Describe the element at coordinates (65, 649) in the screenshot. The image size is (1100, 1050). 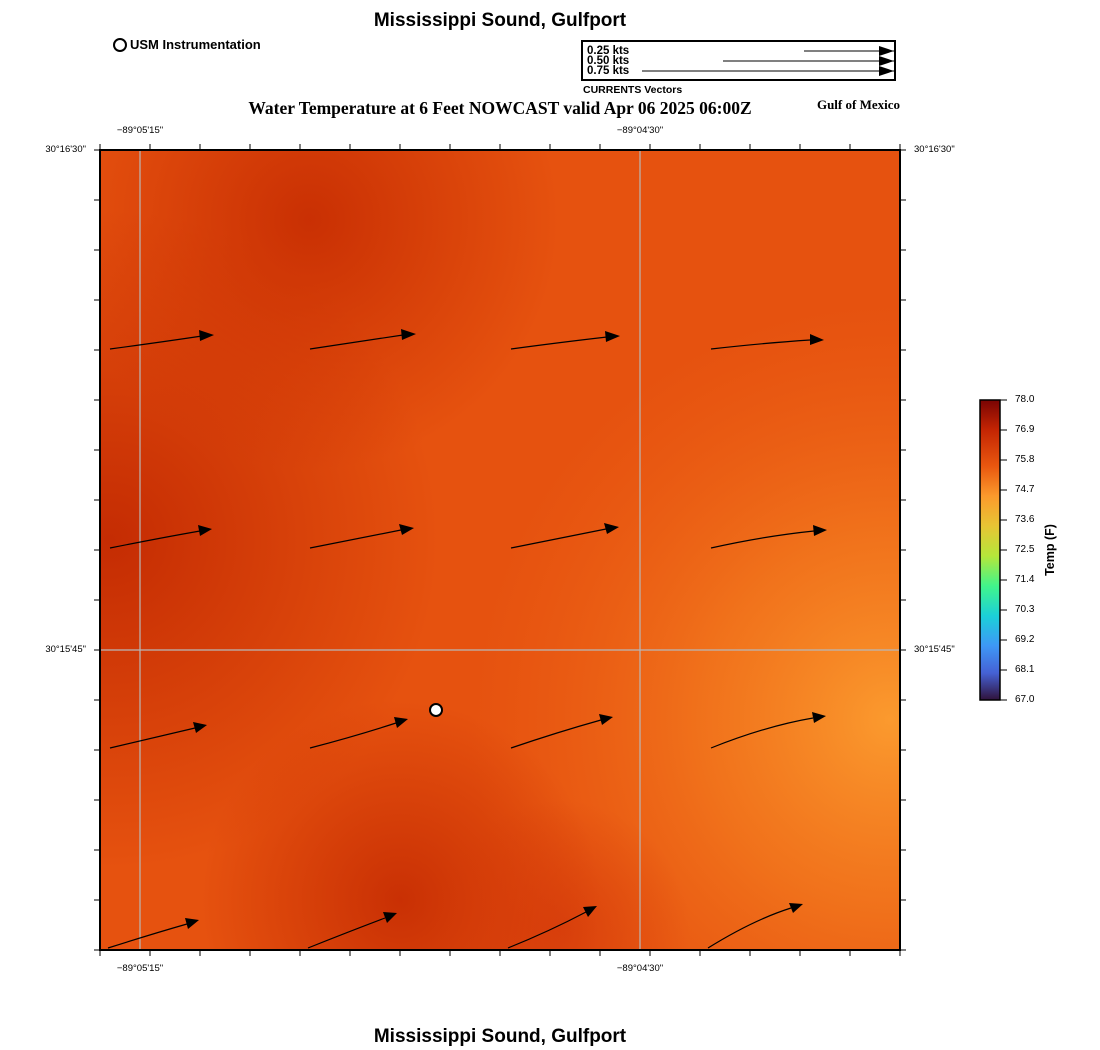
I see `left-tick-label-2: 30°15'45"` at that location.